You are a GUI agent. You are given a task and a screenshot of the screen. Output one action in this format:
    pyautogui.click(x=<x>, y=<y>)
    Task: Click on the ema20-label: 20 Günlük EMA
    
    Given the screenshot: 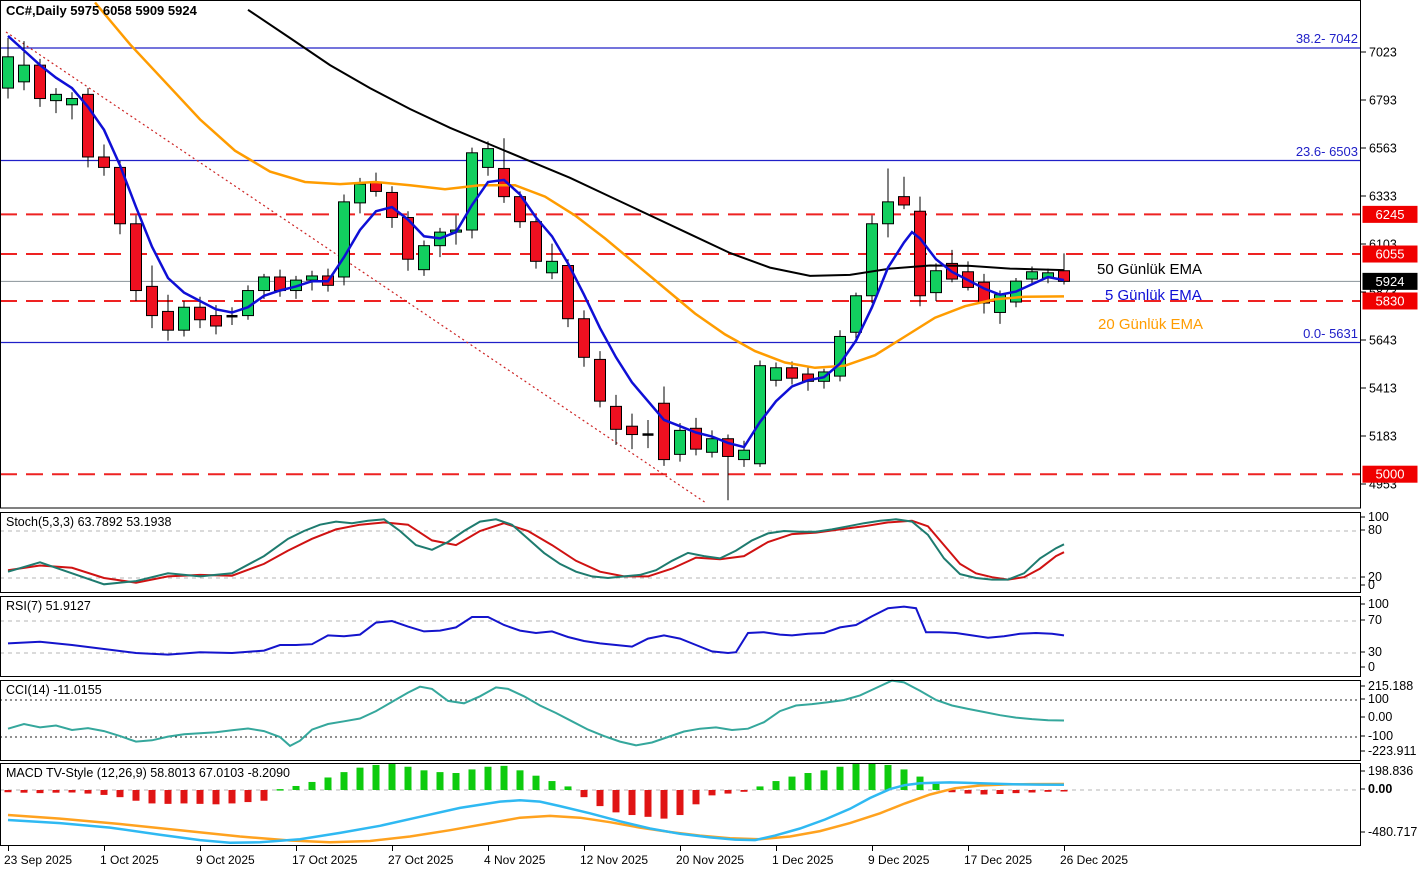 What is the action you would take?
    pyautogui.click(x=1151, y=324)
    